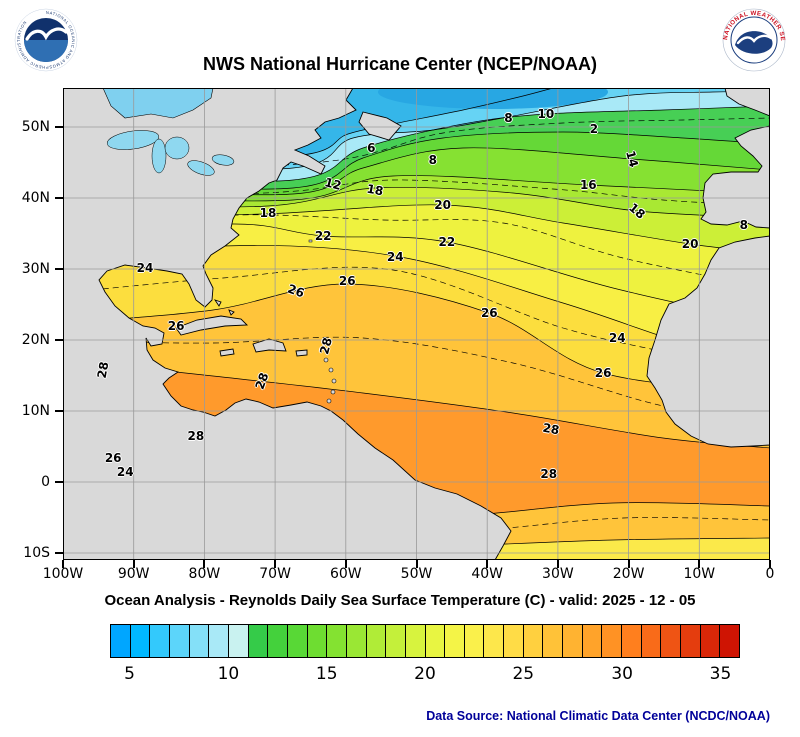 The width and height of the screenshot is (800, 737). Describe the element at coordinates (416, 378) in the screenshot. I see `isotherm-line-dashed` at that location.